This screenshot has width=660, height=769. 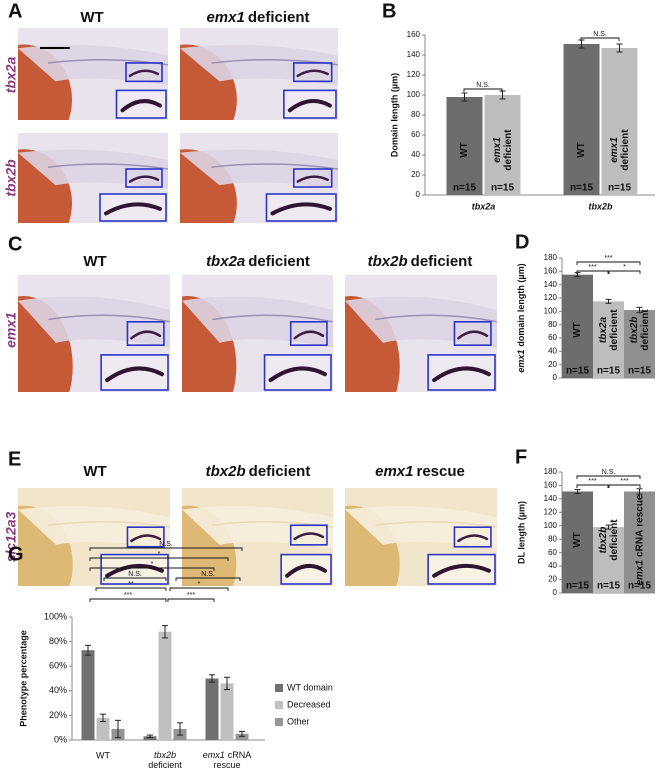 What do you see at coordinates (551, 525) in the screenshot?
I see `y-tick-label: 100` at bounding box center [551, 525].